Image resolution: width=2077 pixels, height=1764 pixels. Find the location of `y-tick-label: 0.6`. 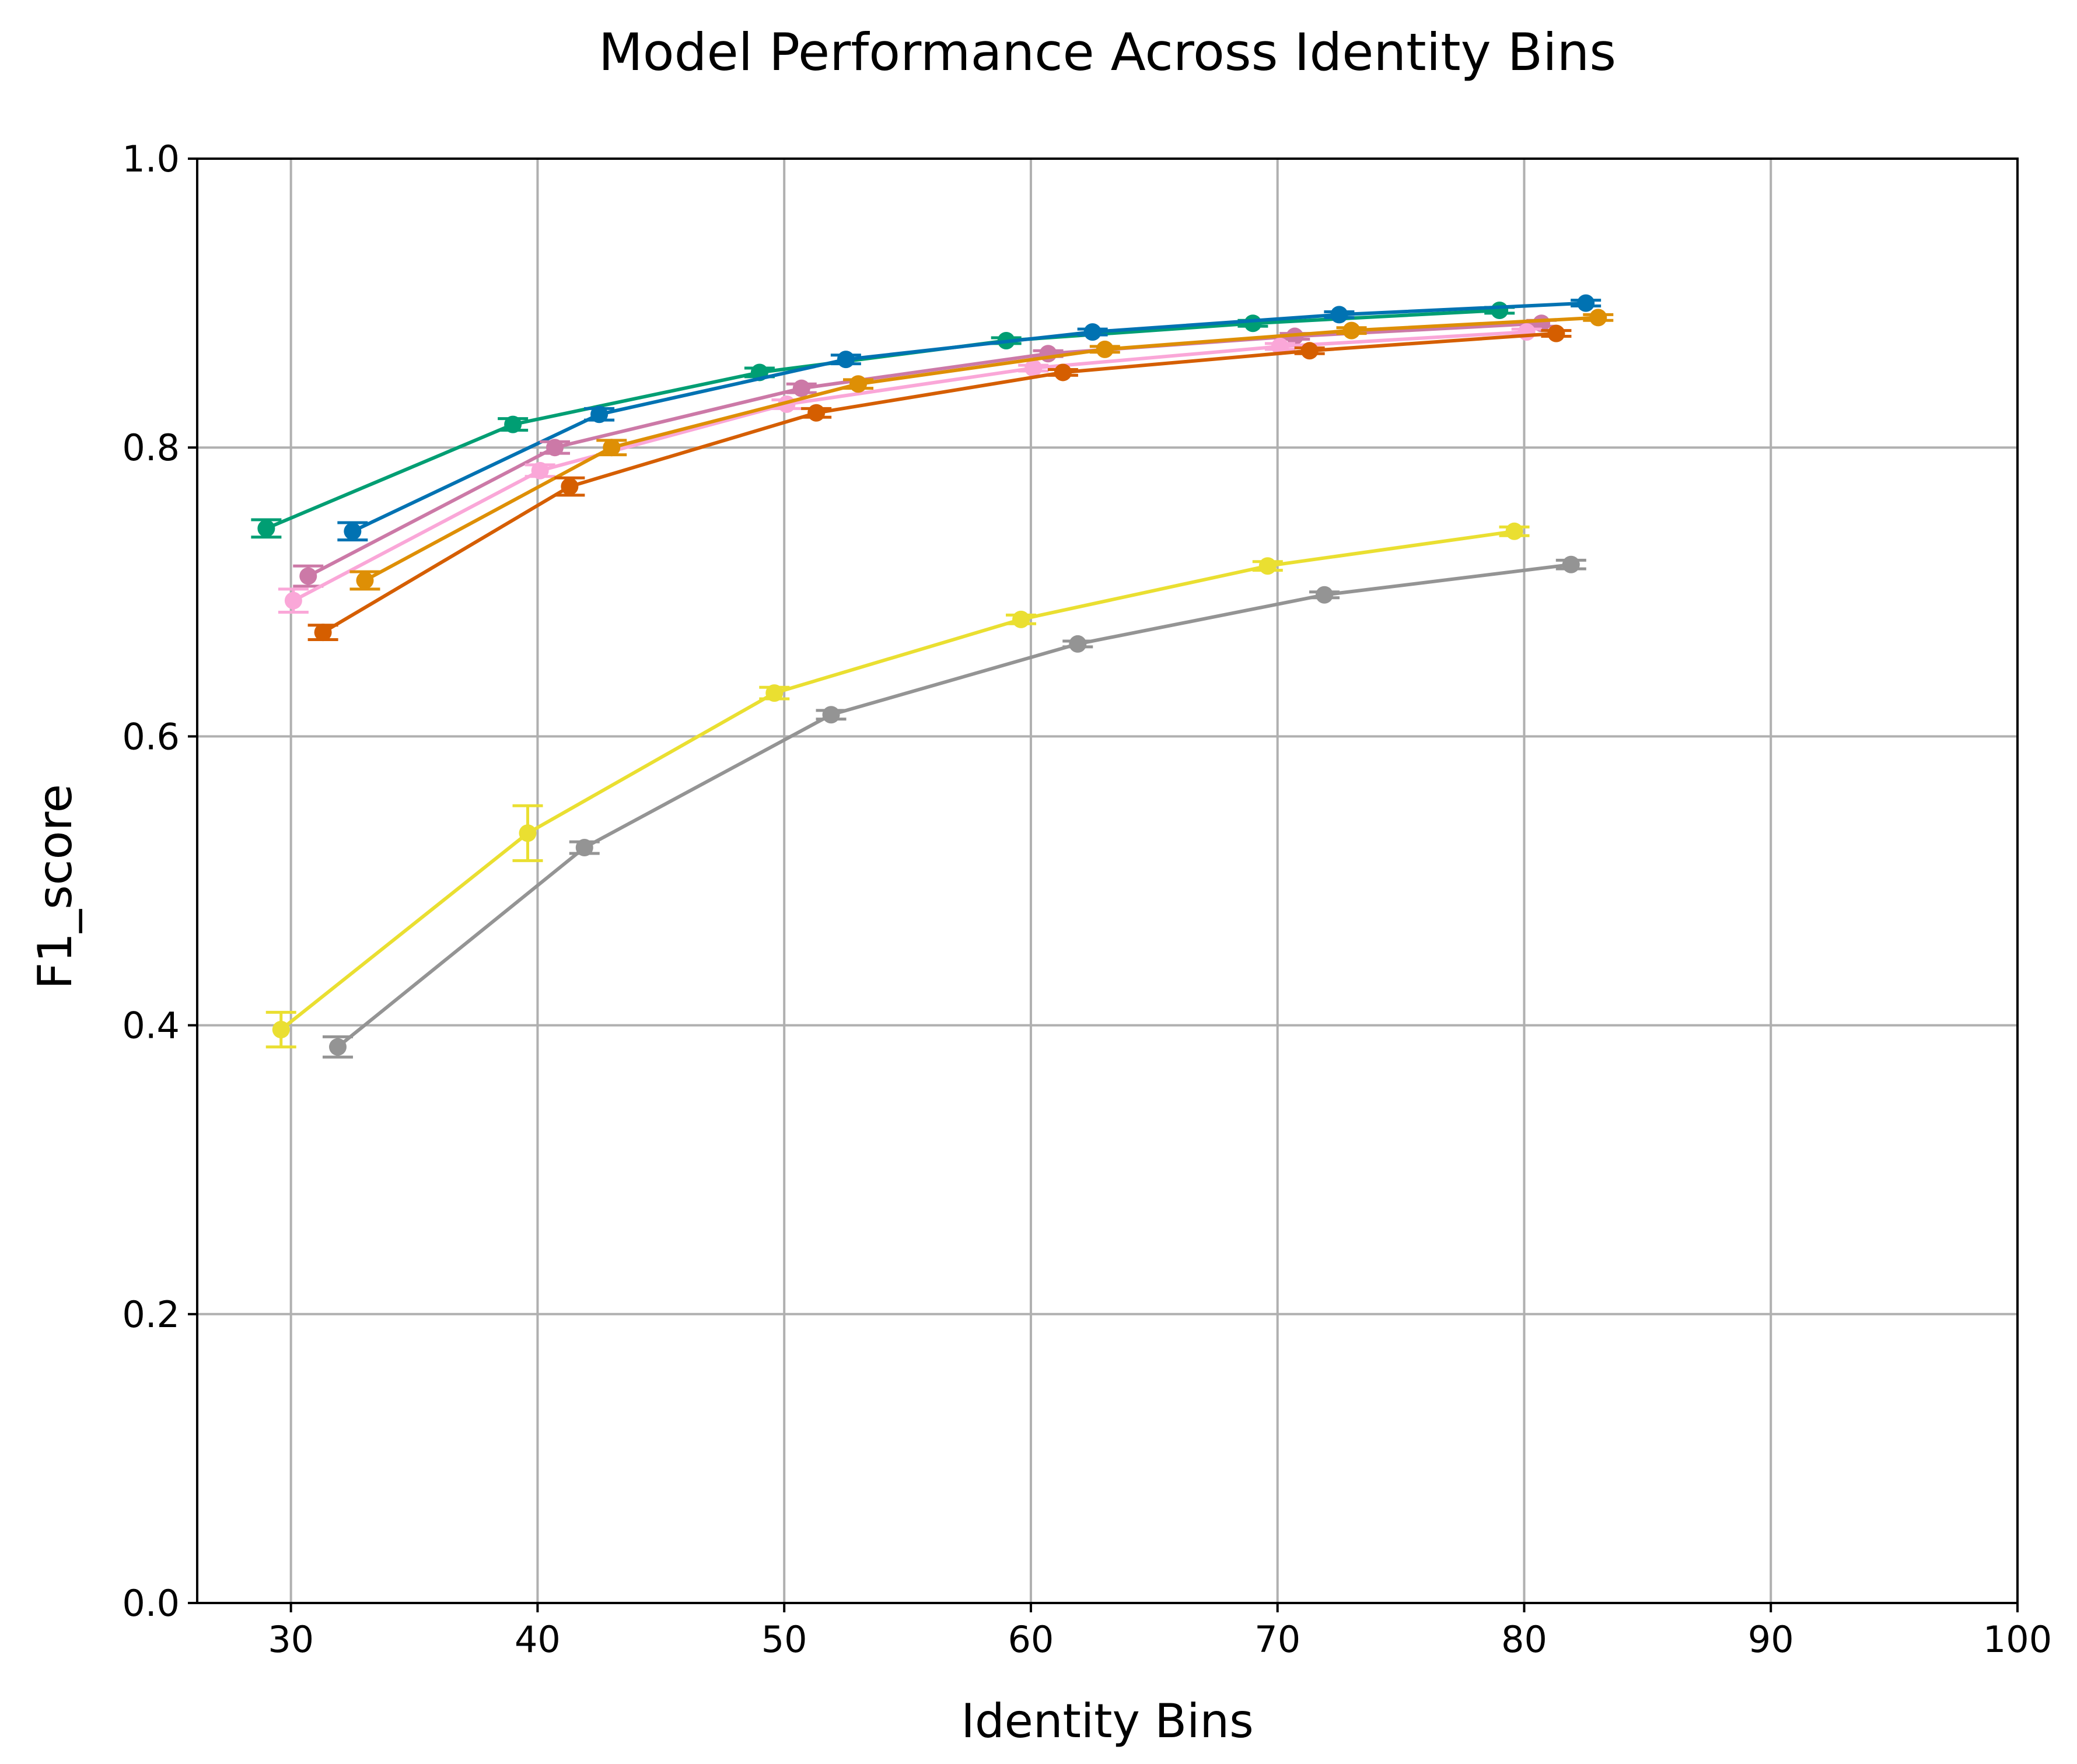

y-tick-label: 0.6 is located at coordinates (151, 736).